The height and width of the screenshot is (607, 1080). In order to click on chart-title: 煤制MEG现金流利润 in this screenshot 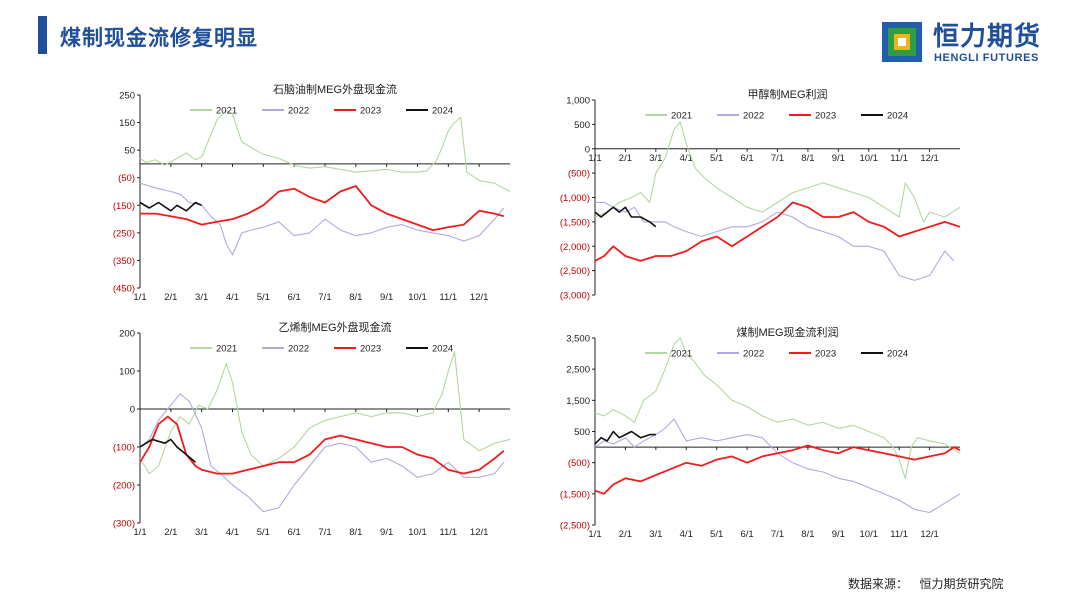, I will do `click(787, 332)`.